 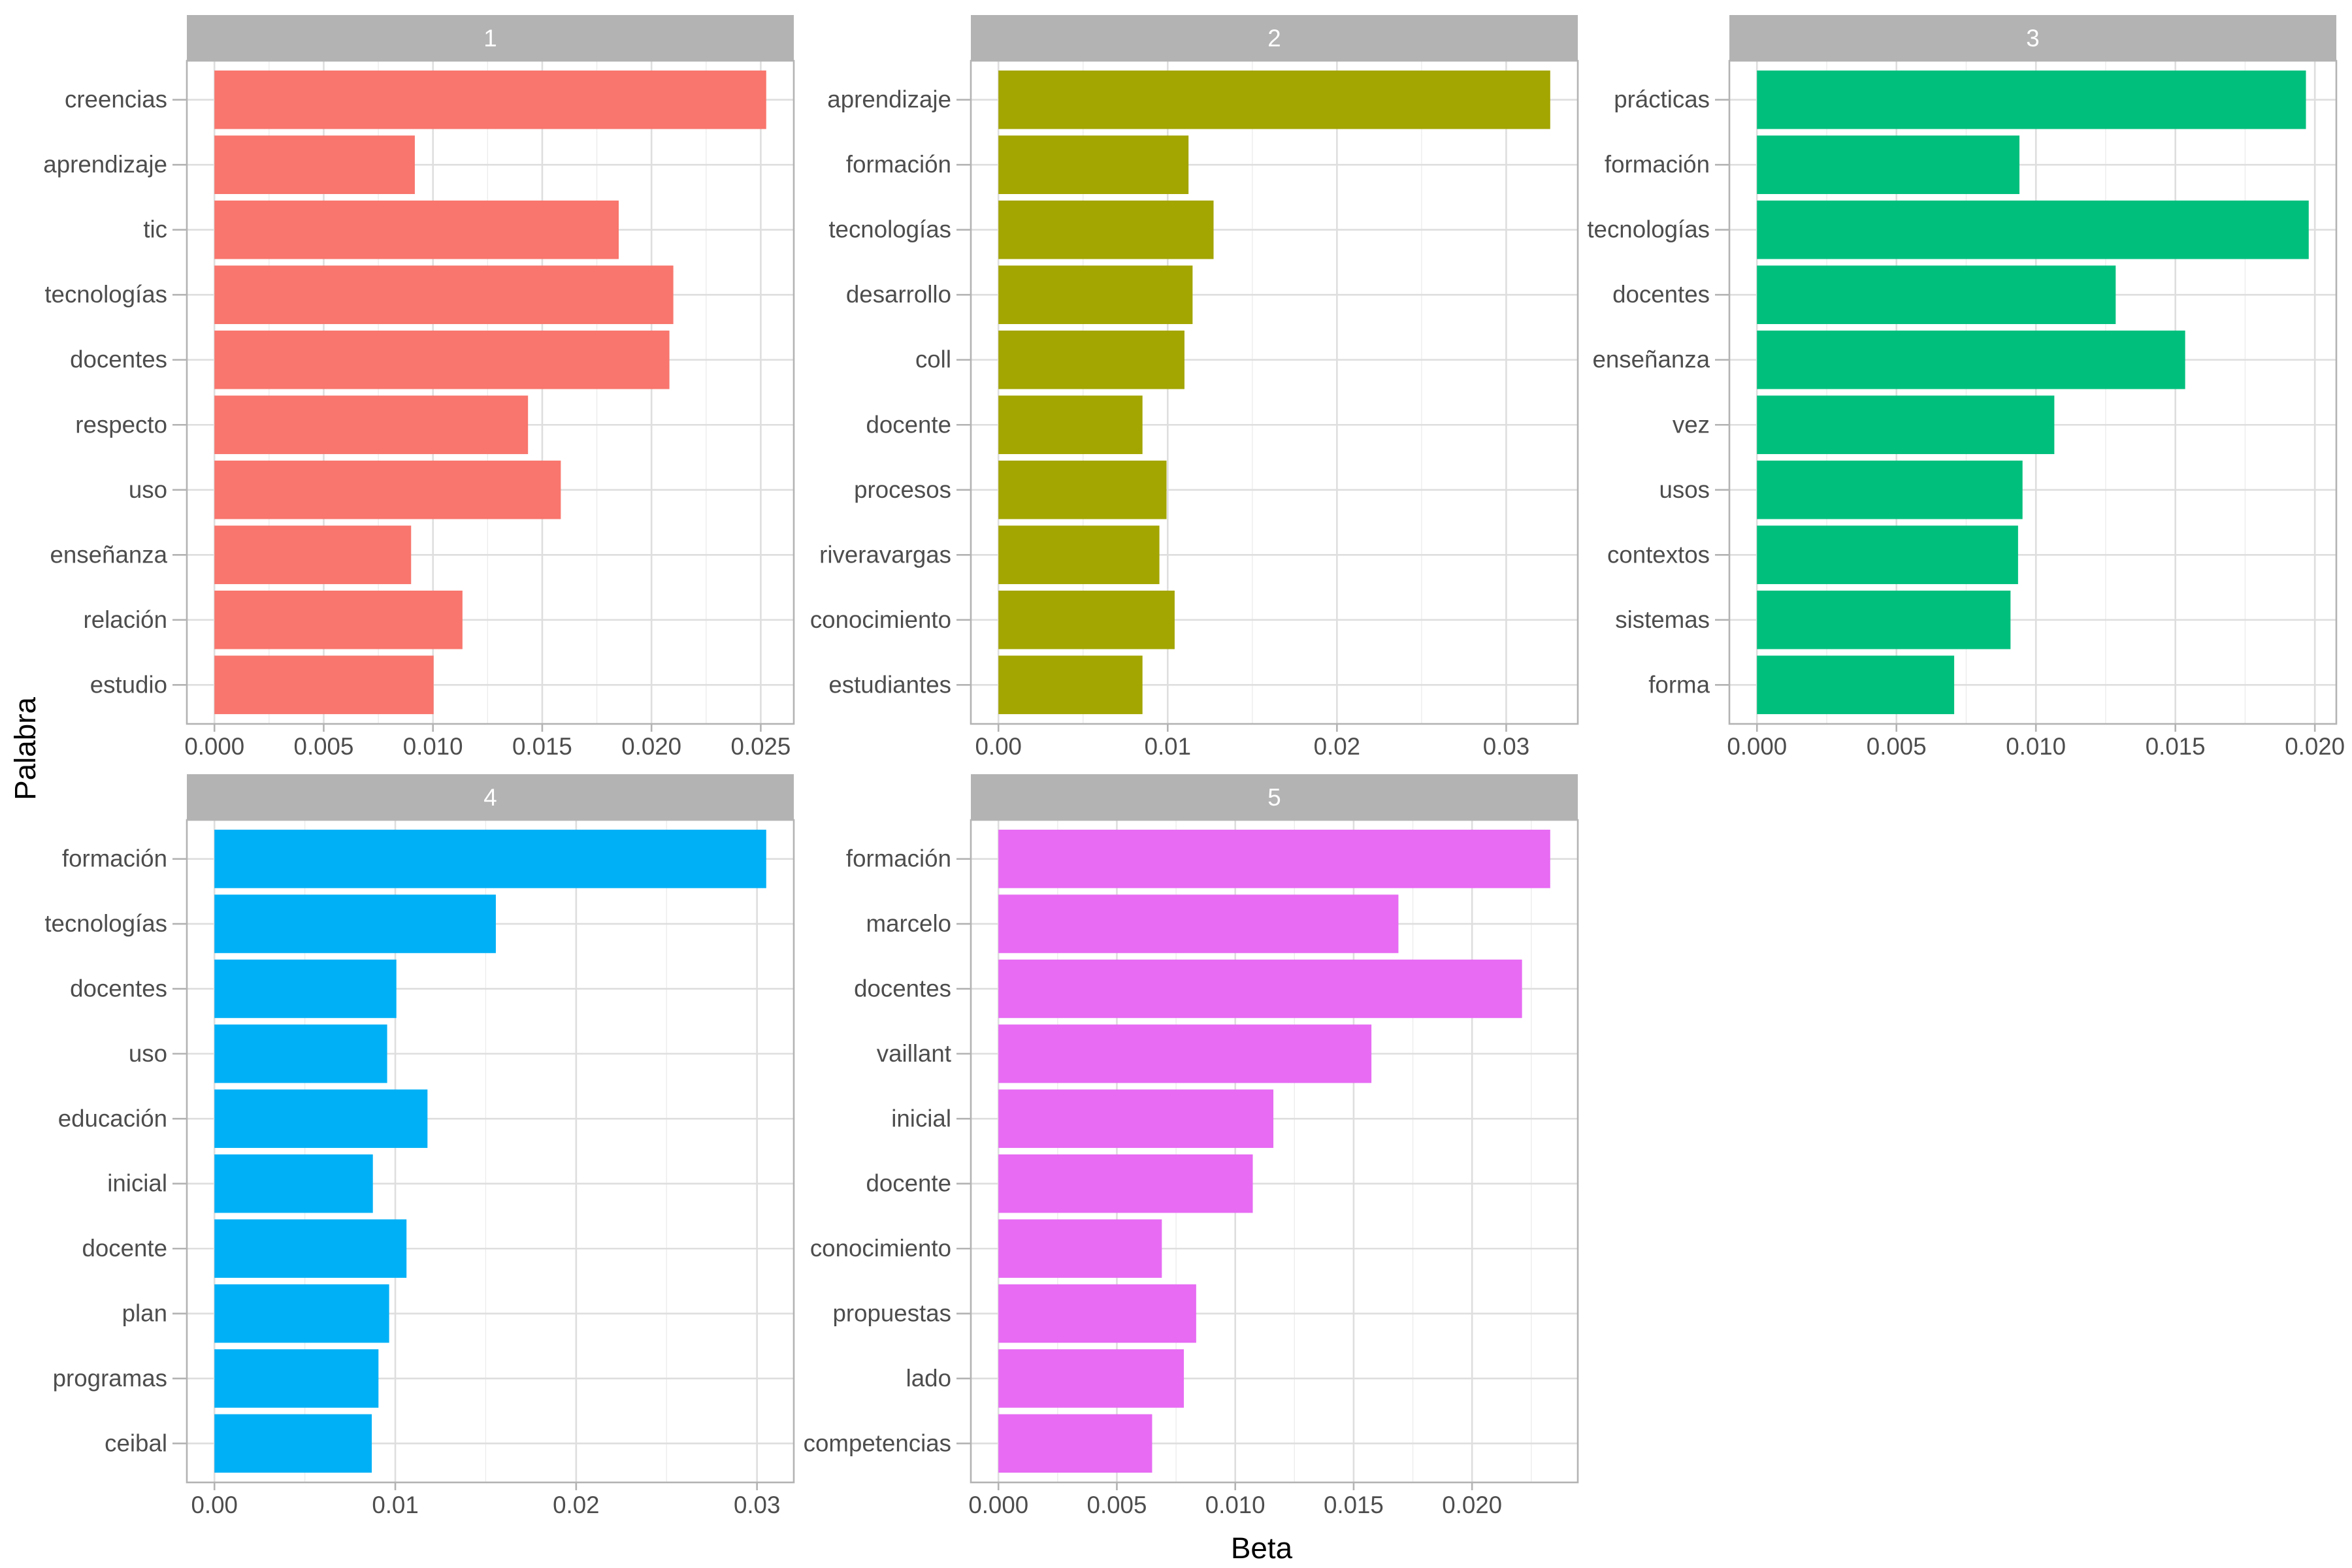 What do you see at coordinates (490, 797) in the screenshot?
I see `facet-strip-label: 4` at bounding box center [490, 797].